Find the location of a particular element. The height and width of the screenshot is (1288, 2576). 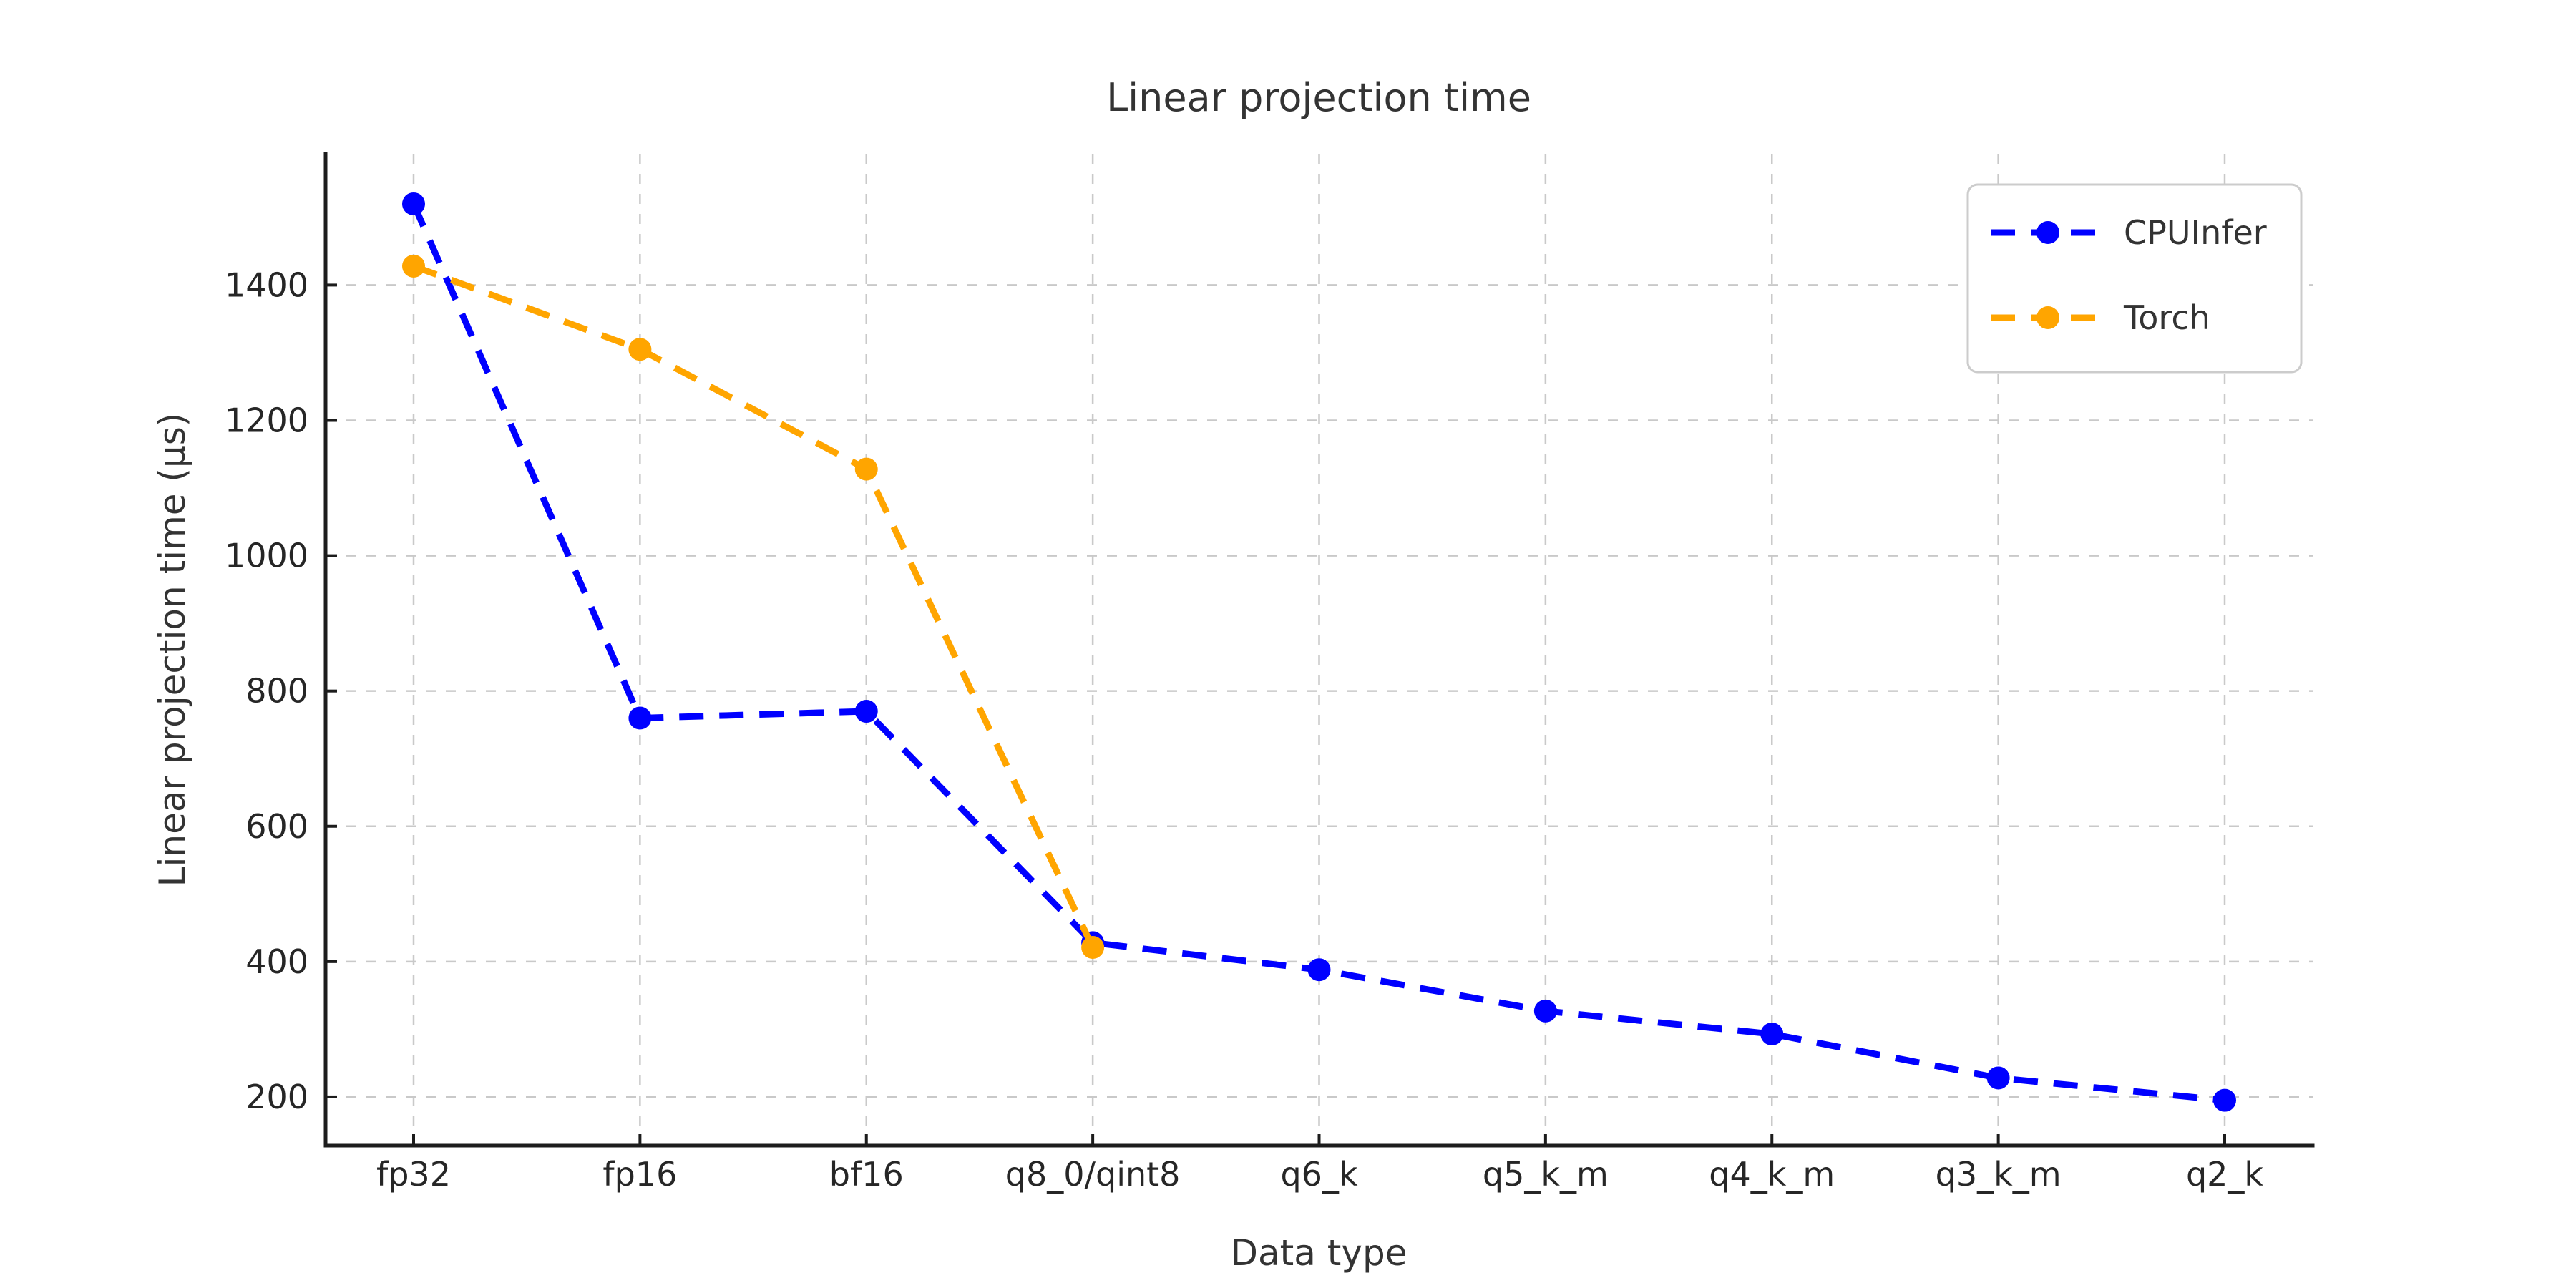

legend-layer is located at coordinates (2134, 278).